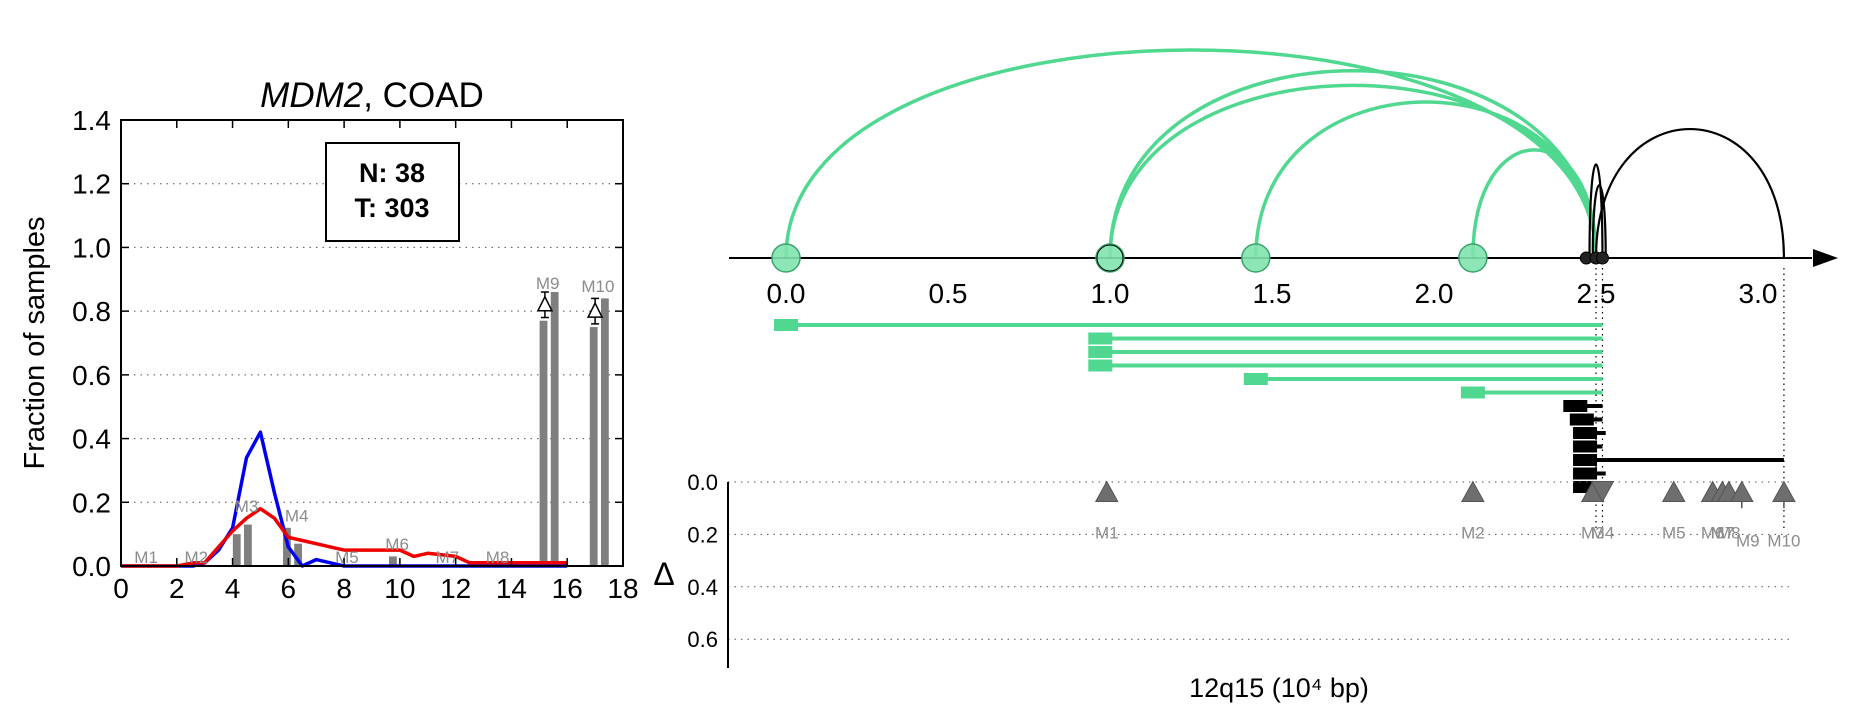 The width and height of the screenshot is (1851, 718). I want to click on left-y-tick-label: 1.2, so click(91, 184).